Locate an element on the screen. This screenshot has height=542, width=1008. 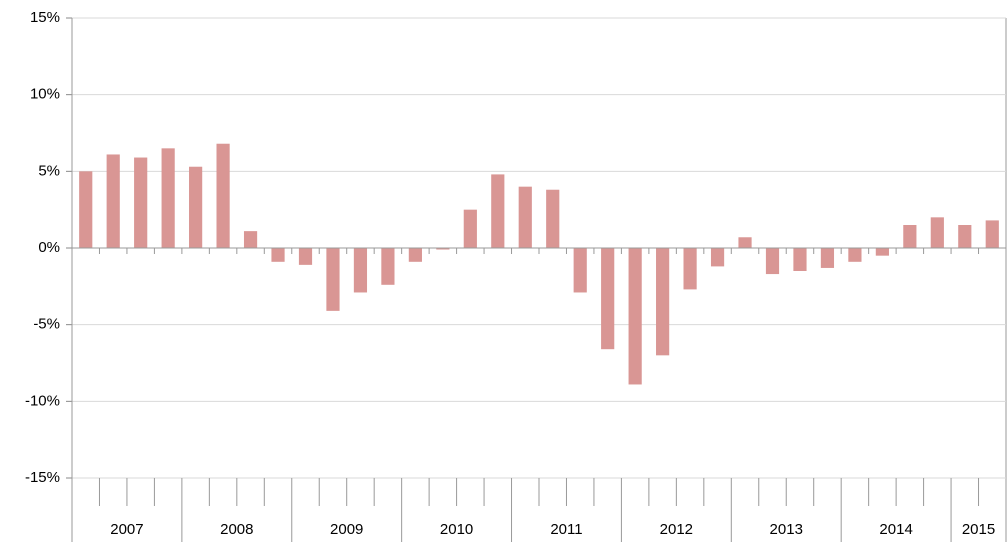
x-tick-label: 2013 is located at coordinates (786, 529).